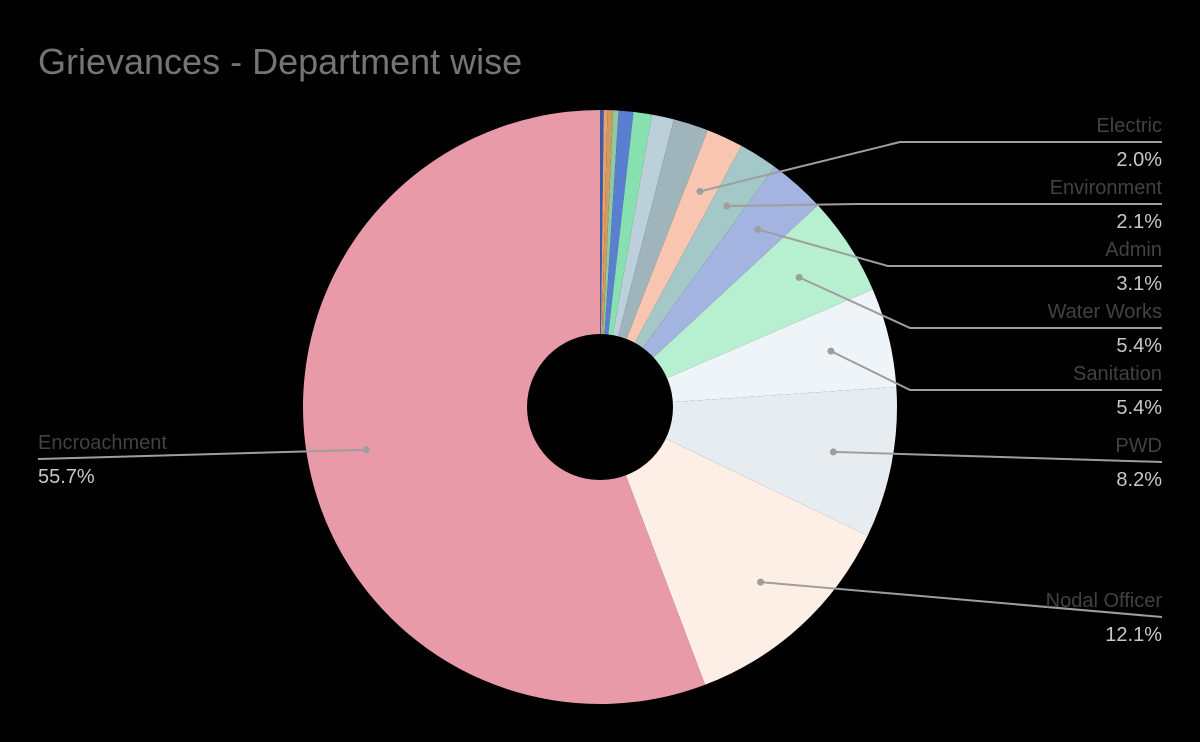 The image size is (1200, 742). I want to click on label-name-nodal-officer: Nodal Officer, so click(1104, 601).